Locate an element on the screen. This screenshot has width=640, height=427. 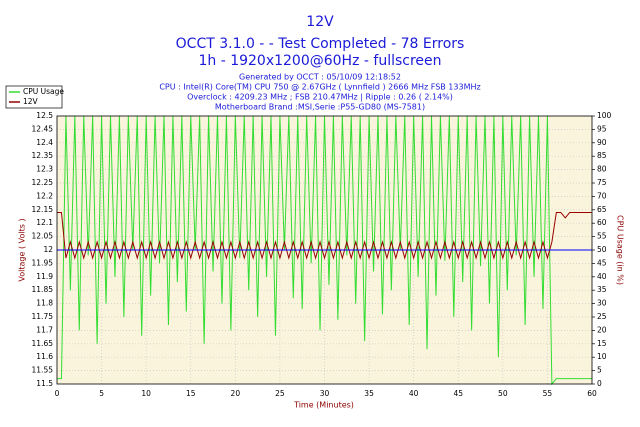
y-tick-label: 12.35 is located at coordinates (43, 155).